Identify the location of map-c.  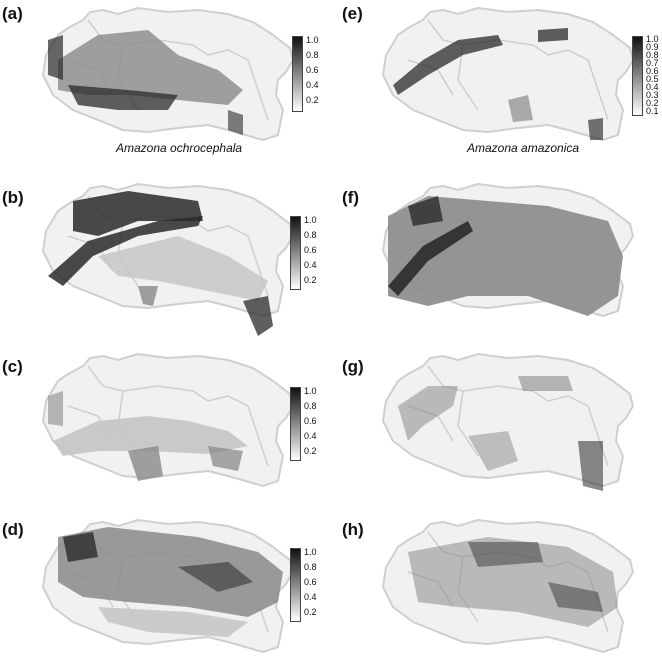
(168, 420).